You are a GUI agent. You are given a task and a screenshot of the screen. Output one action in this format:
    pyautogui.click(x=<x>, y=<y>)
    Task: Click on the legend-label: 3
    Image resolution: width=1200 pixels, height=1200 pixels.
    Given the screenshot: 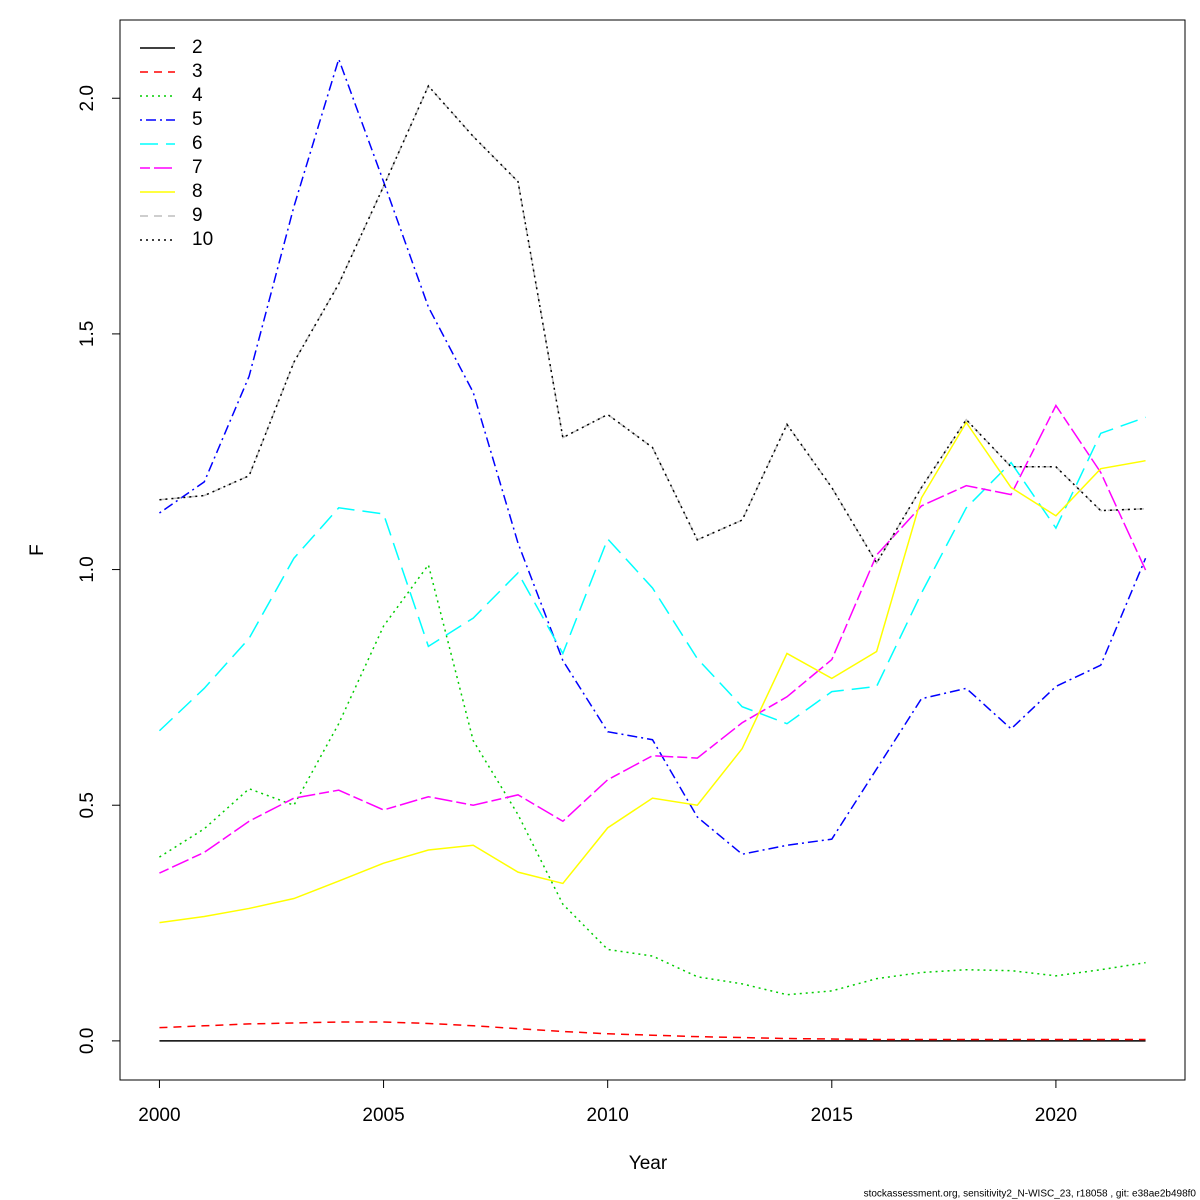 What is the action you would take?
    pyautogui.click(x=197, y=71)
    